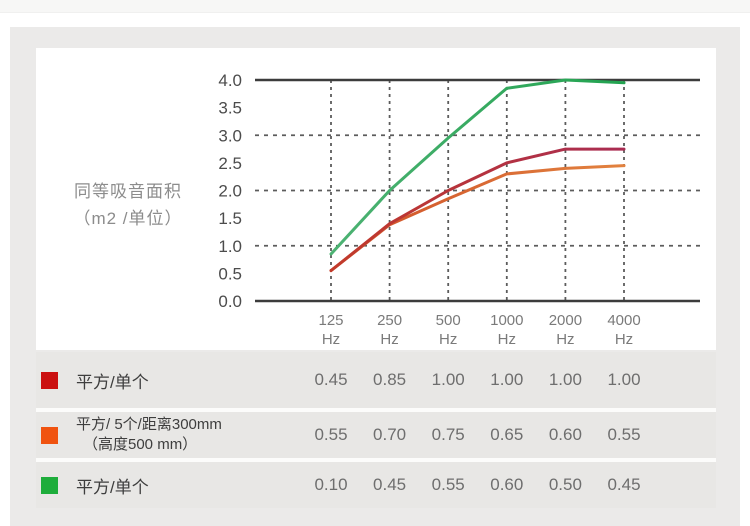  I want to click on y-axis-title: 同等吸音面积 （m2 /单位）, so click(128, 205).